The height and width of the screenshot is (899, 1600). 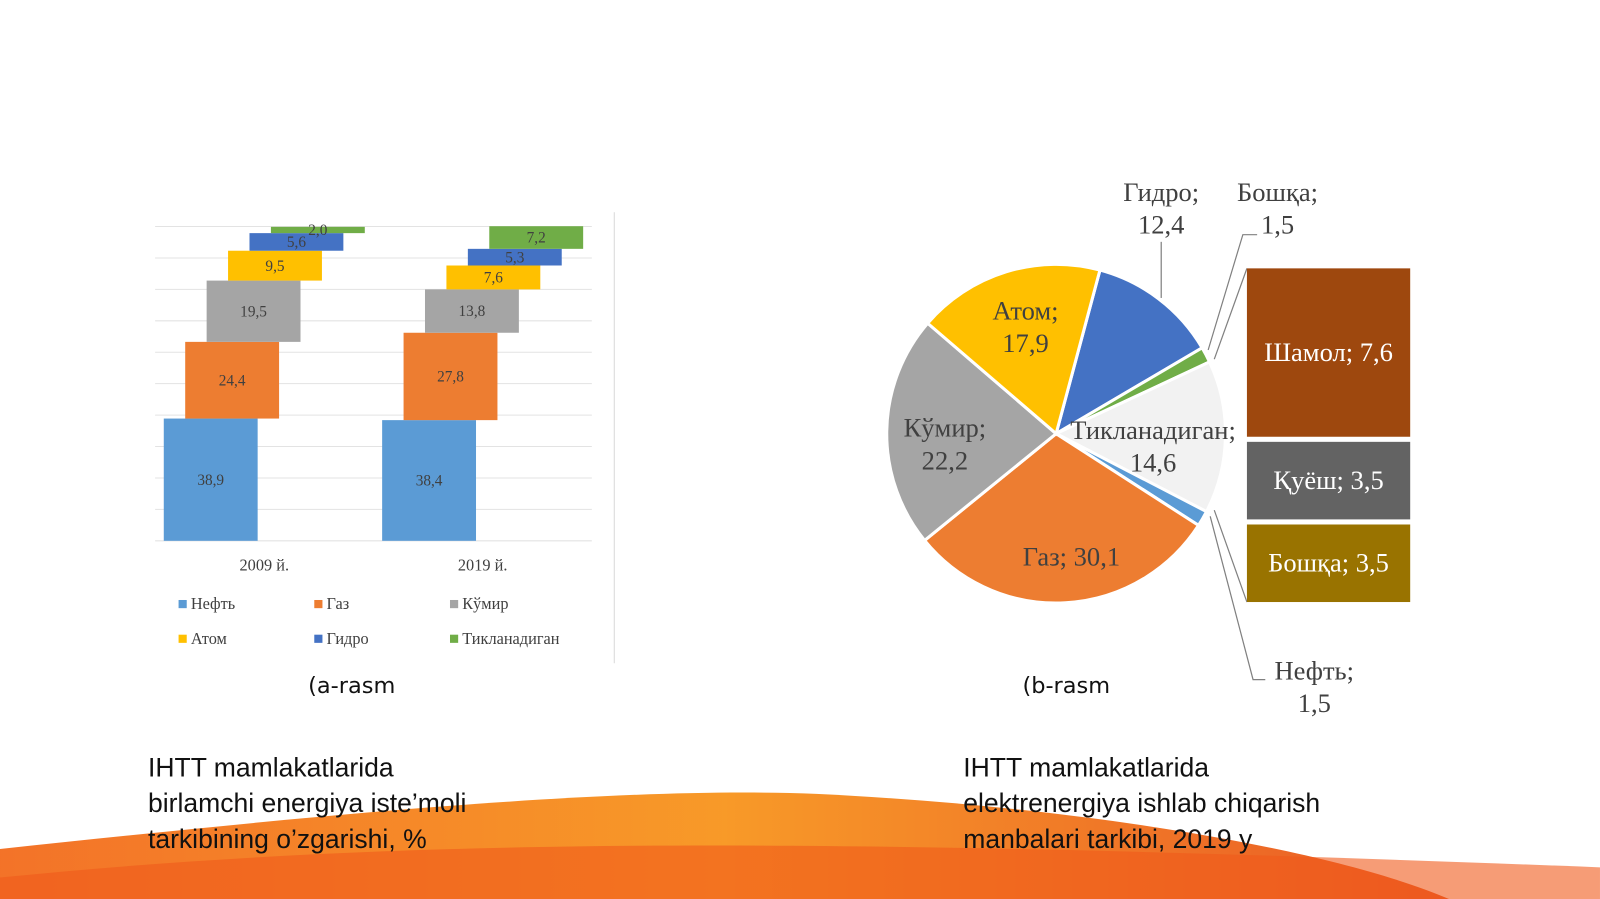 What do you see at coordinates (800, 872) in the screenshot?
I see `background-wave` at bounding box center [800, 872].